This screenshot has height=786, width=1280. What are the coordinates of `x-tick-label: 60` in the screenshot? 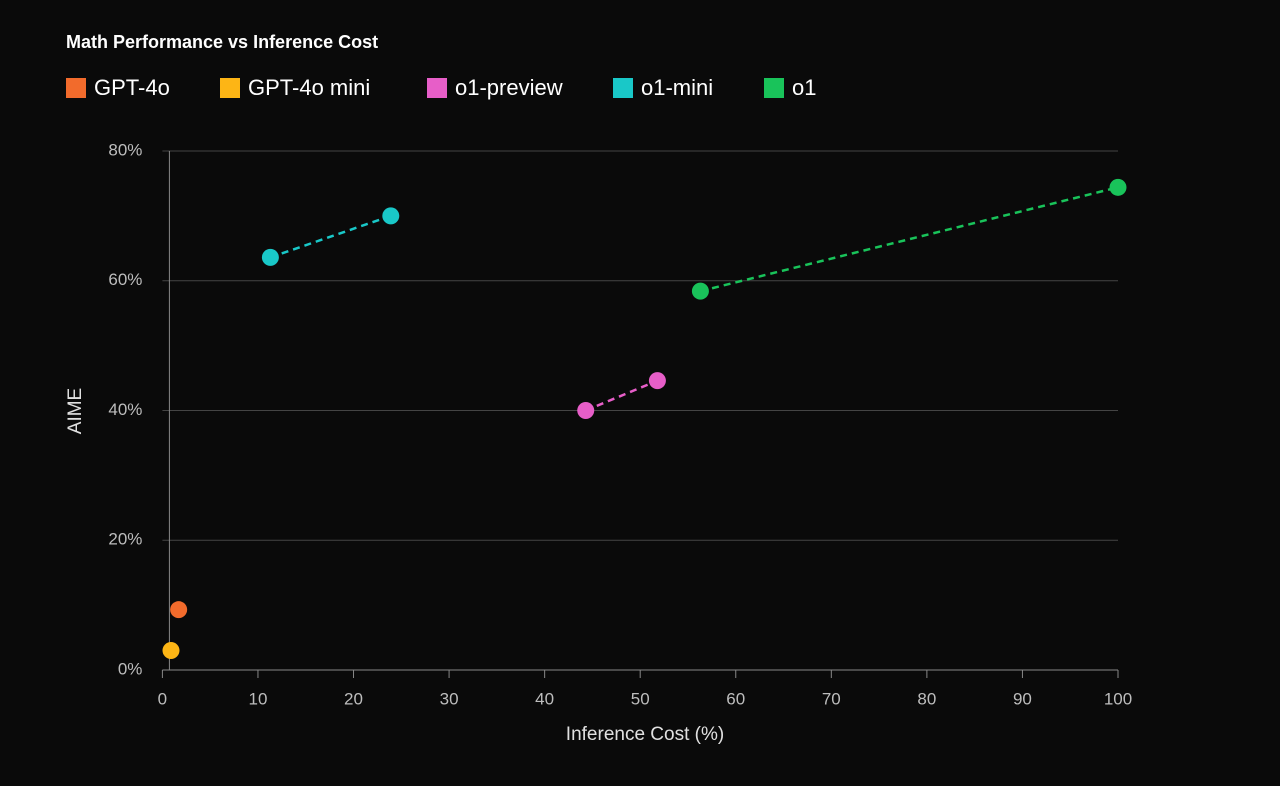 It's located at (735, 698).